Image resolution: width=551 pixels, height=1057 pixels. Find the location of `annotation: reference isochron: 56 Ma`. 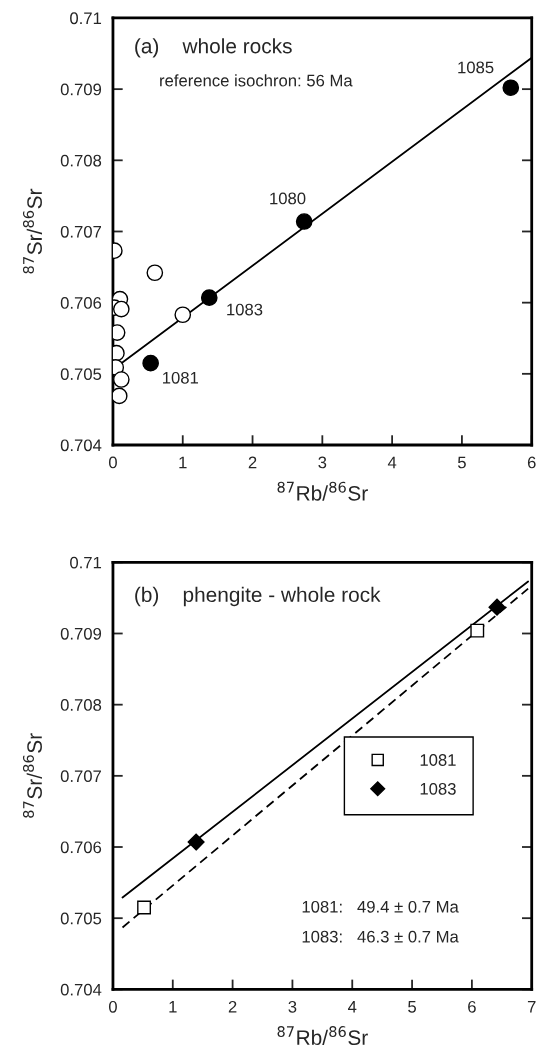

annotation: reference isochron: 56 Ma is located at coordinates (256, 80).